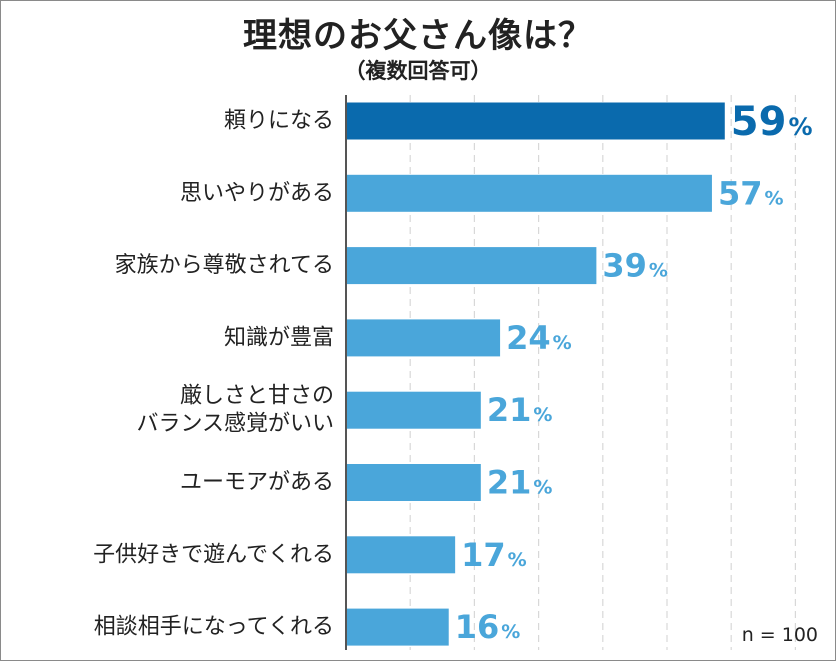 This screenshot has height=661, width=836. Describe the element at coordinates (257, 396) in the screenshot. I see `category-label: 厳しさと甘さの` at that location.